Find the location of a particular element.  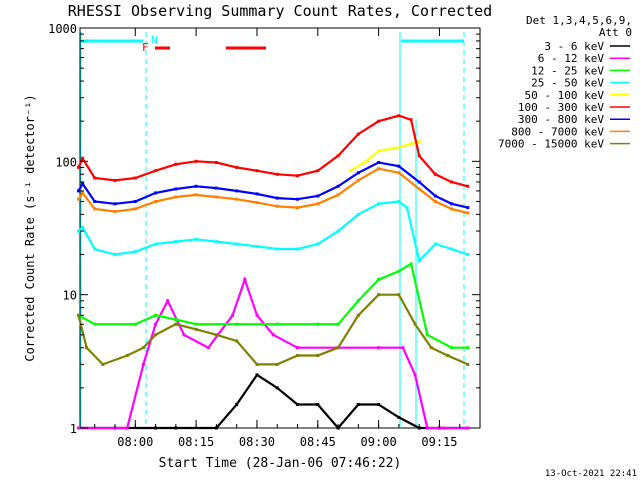

legend-label: 6 - 12 keV is located at coordinates (571, 58).